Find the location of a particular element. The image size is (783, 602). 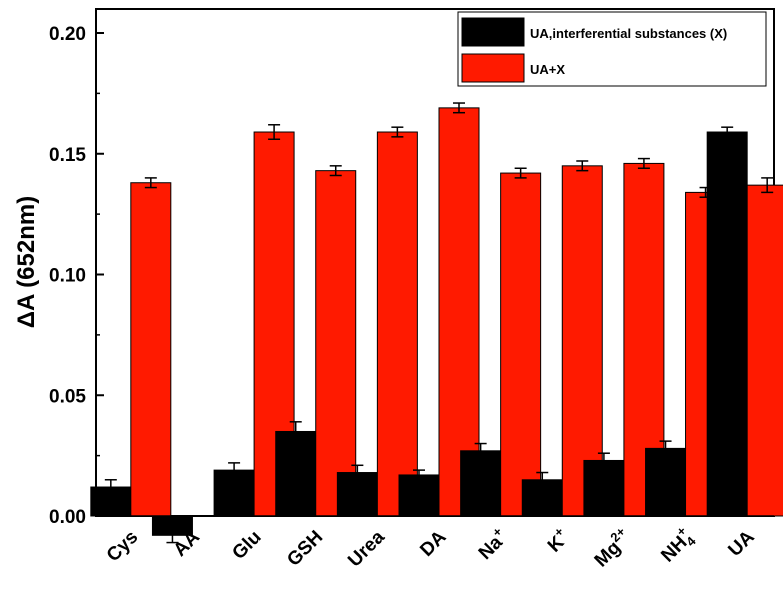

y-tick-label: 0.00 is located at coordinates (67, 517).